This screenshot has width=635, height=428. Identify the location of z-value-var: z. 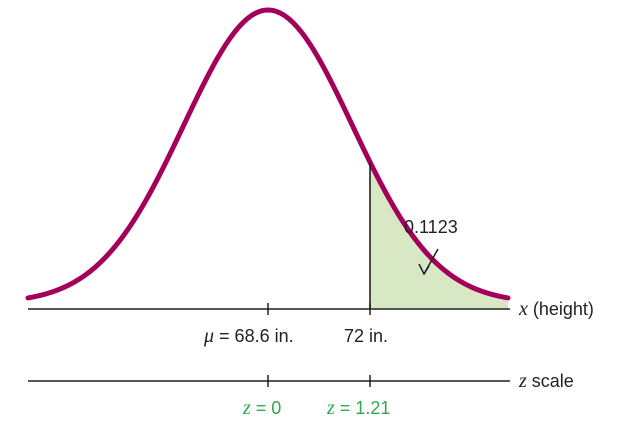
(330, 408).